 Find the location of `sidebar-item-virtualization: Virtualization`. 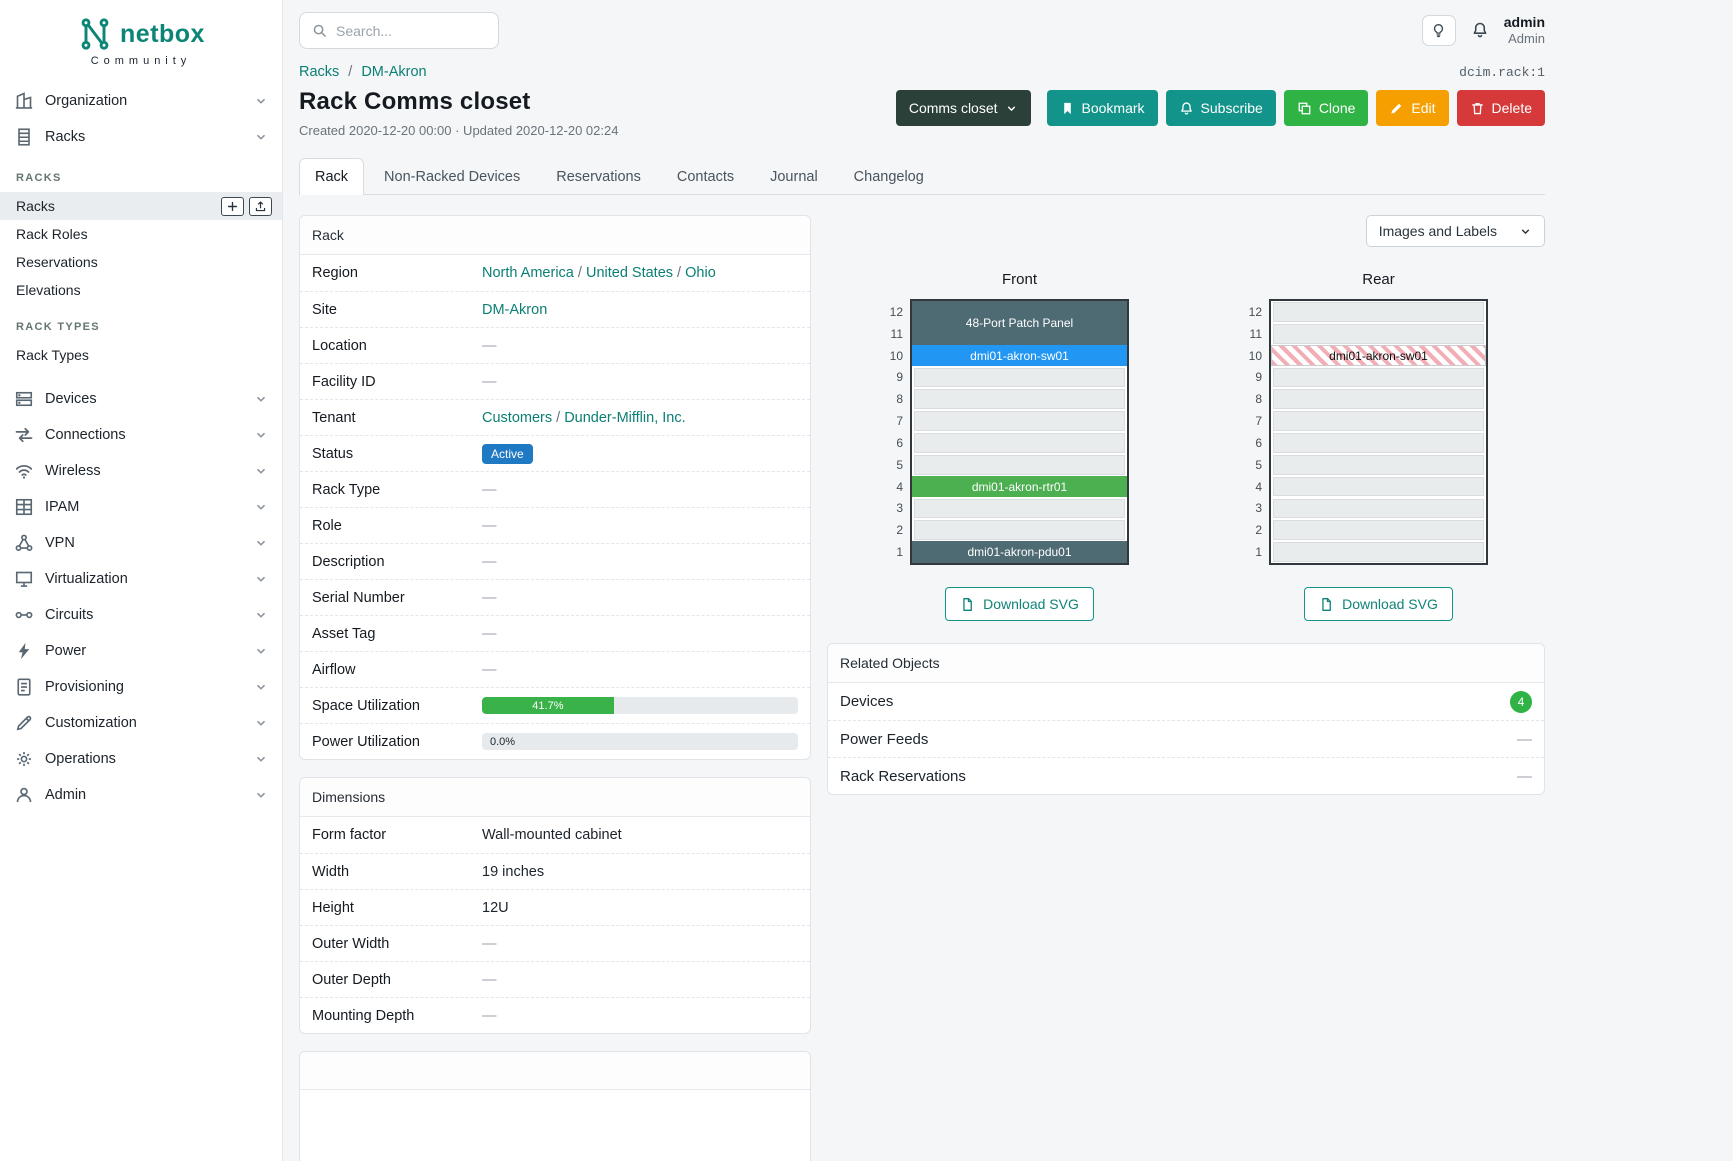

sidebar-item-virtualization: Virtualization is located at coordinates (141, 579).